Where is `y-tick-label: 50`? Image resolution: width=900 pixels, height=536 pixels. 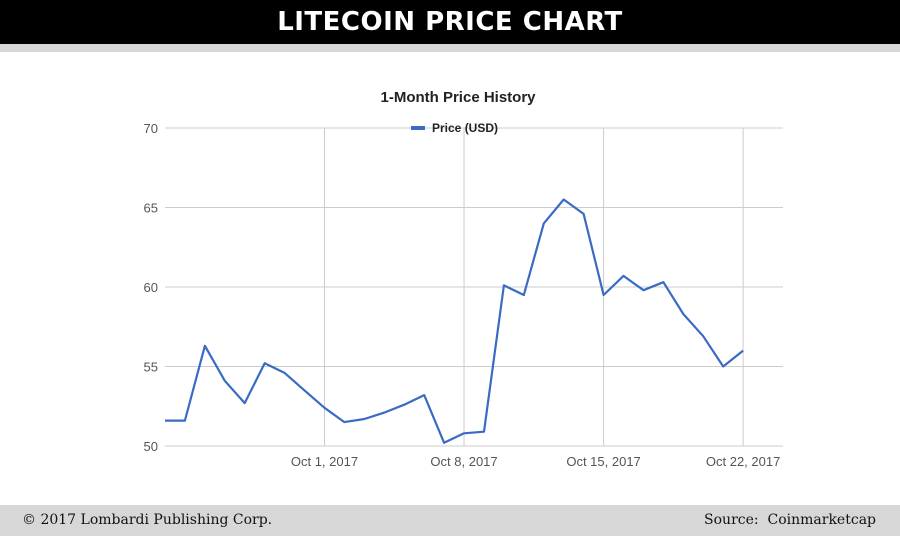
y-tick-label: 50 is located at coordinates (151, 446).